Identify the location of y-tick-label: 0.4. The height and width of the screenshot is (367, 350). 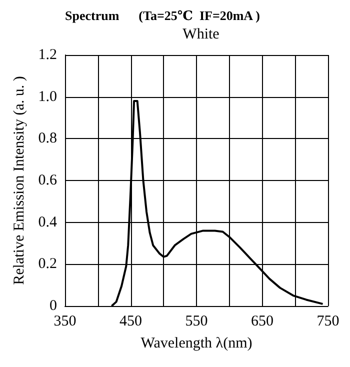
(48, 222).